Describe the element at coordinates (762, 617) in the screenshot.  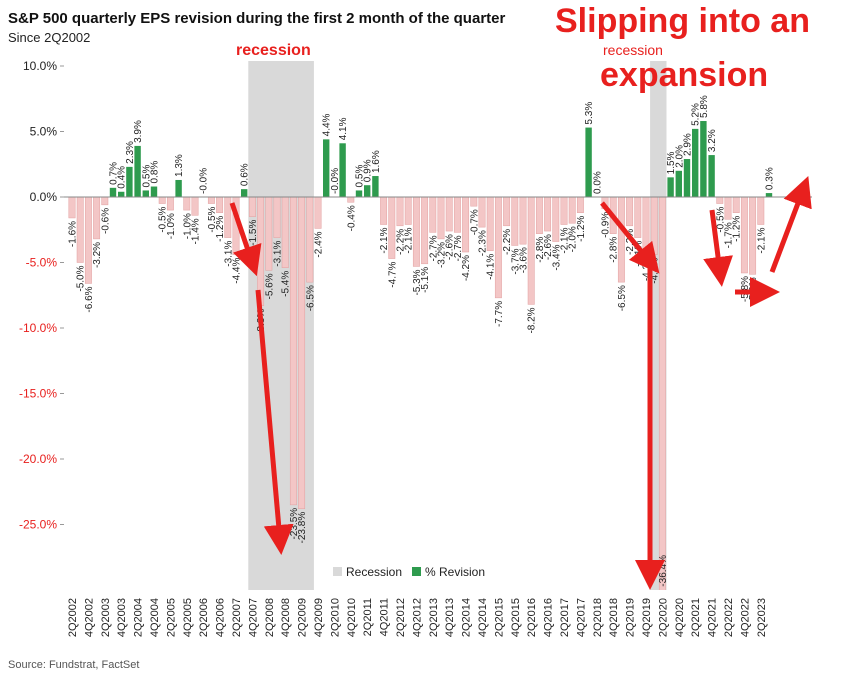
I see `x-tick-label: 2Q2023` at that location.